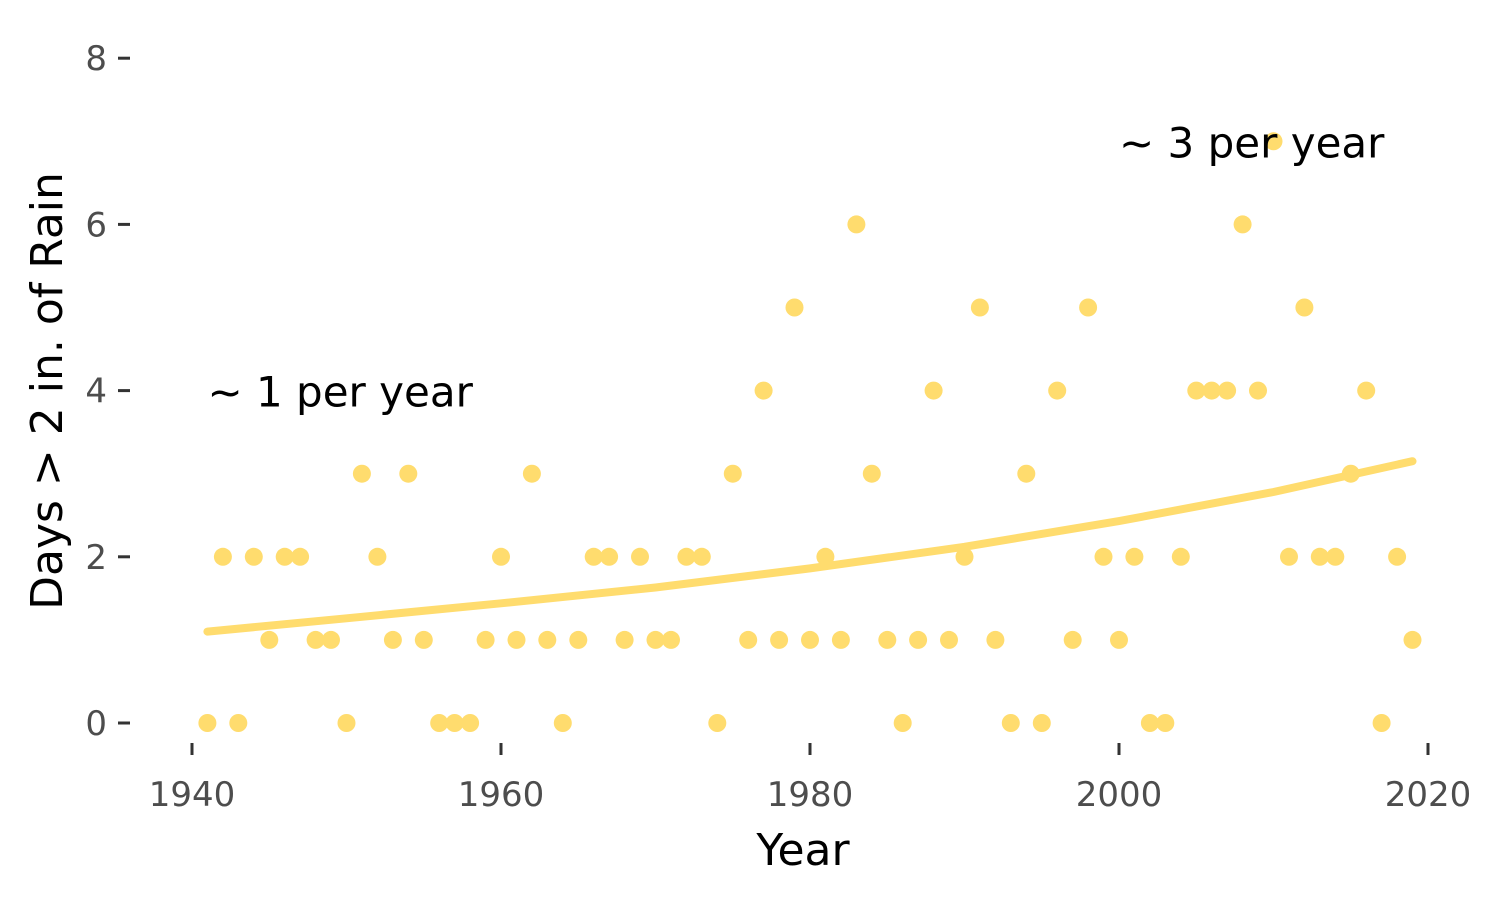 This screenshot has height=900, width=1500. Describe the element at coordinates (1428, 795) in the screenshot. I see `x-tick-label: 2020` at that location.